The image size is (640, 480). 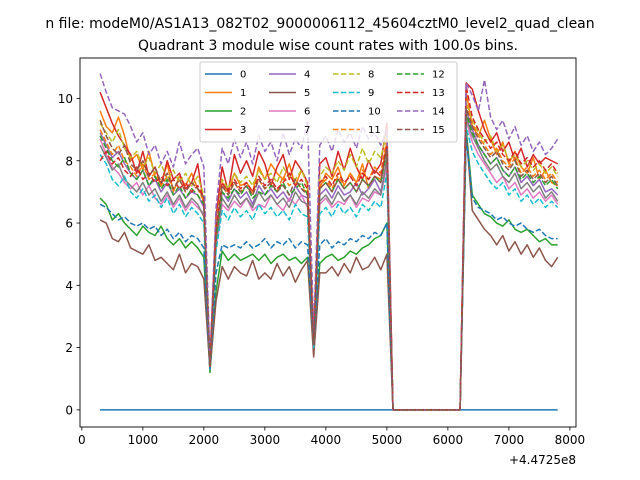 I want to click on legend-label-0: 0, so click(x=243, y=75).